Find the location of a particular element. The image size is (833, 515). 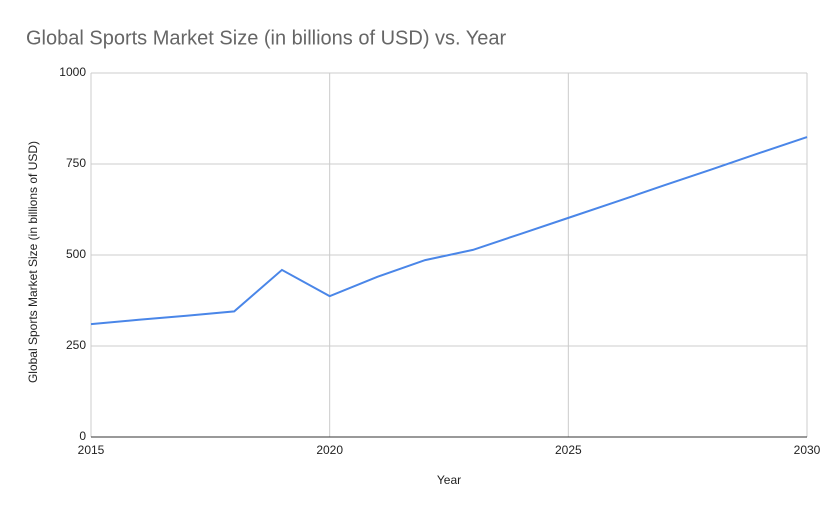

x-tick-label: 2020 is located at coordinates (329, 450).